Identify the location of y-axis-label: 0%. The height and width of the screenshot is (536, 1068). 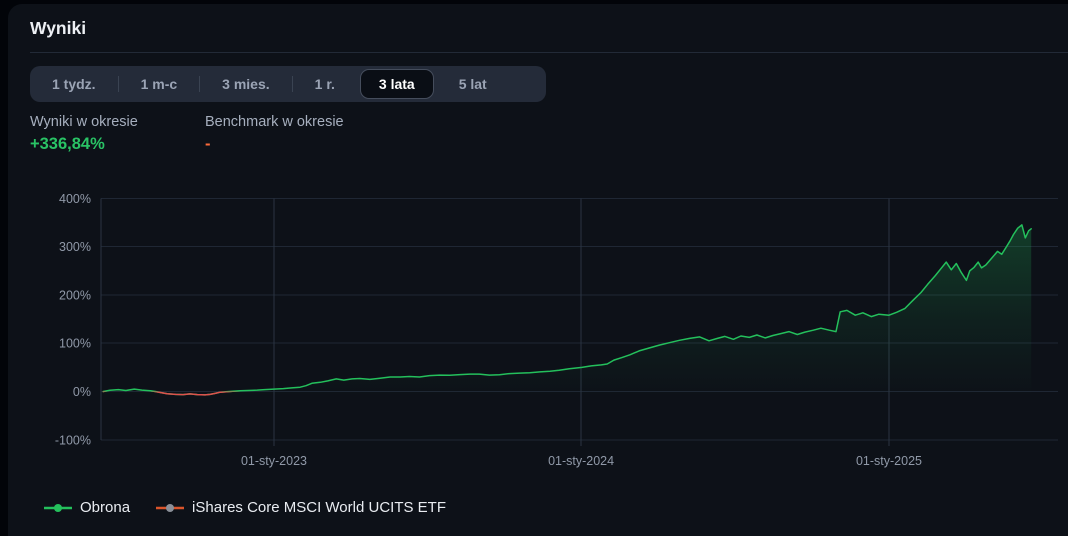
(82, 392).